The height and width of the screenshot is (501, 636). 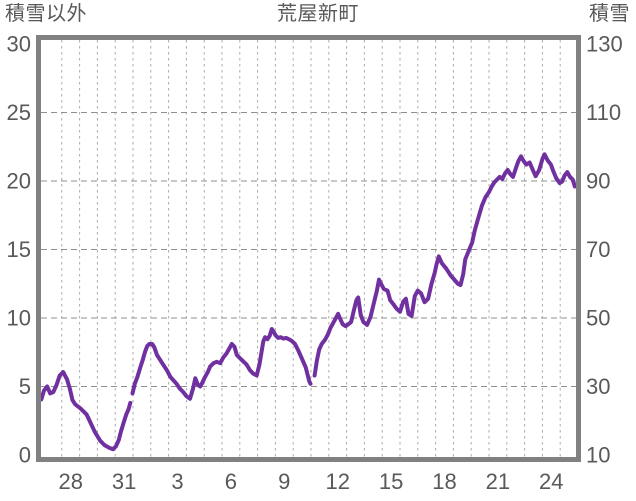 What do you see at coordinates (19, 318) in the screenshot?
I see `left-tick-label: 10` at bounding box center [19, 318].